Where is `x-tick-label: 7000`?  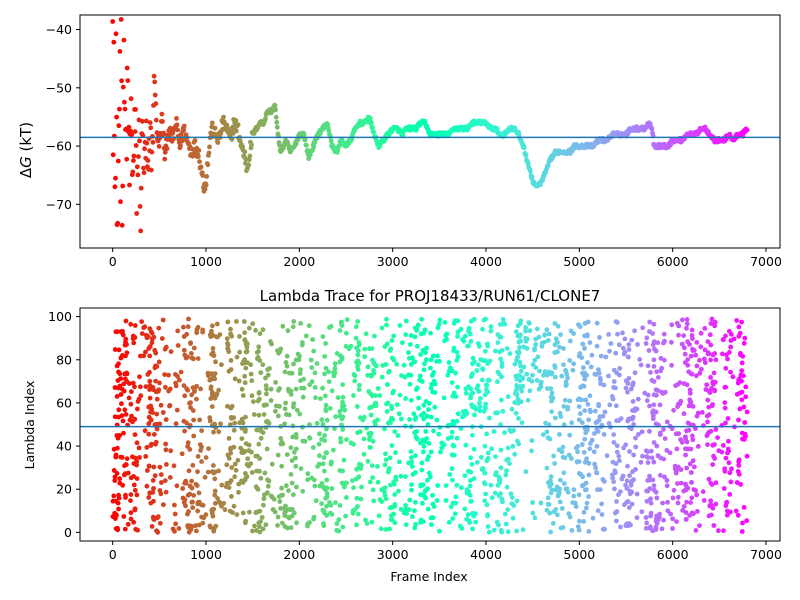 x-tick-label: 7000 is located at coordinates (766, 554).